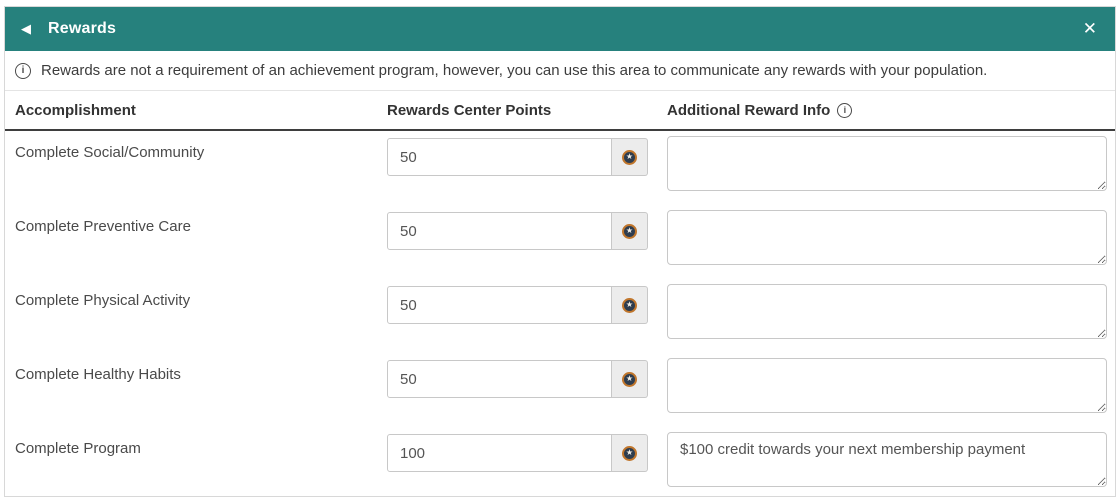  I want to click on accomplishment-label: Complete Social/Community, so click(110, 152).